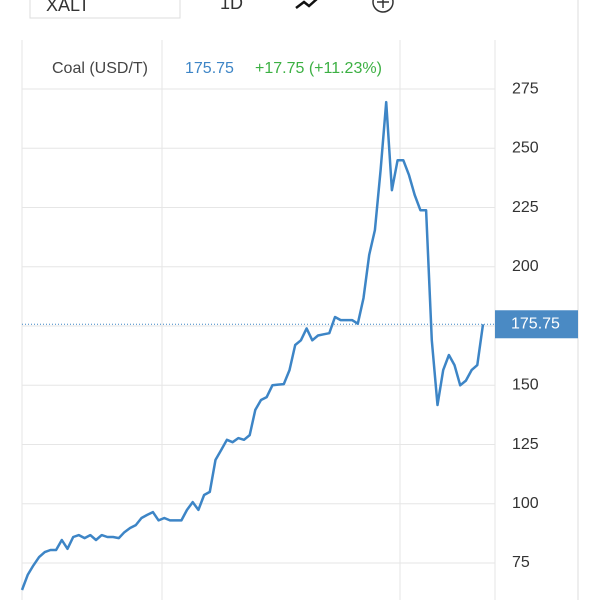 This screenshot has width=600, height=605. What do you see at coordinates (525, 385) in the screenshot?
I see `y-tick-label: 150` at bounding box center [525, 385].